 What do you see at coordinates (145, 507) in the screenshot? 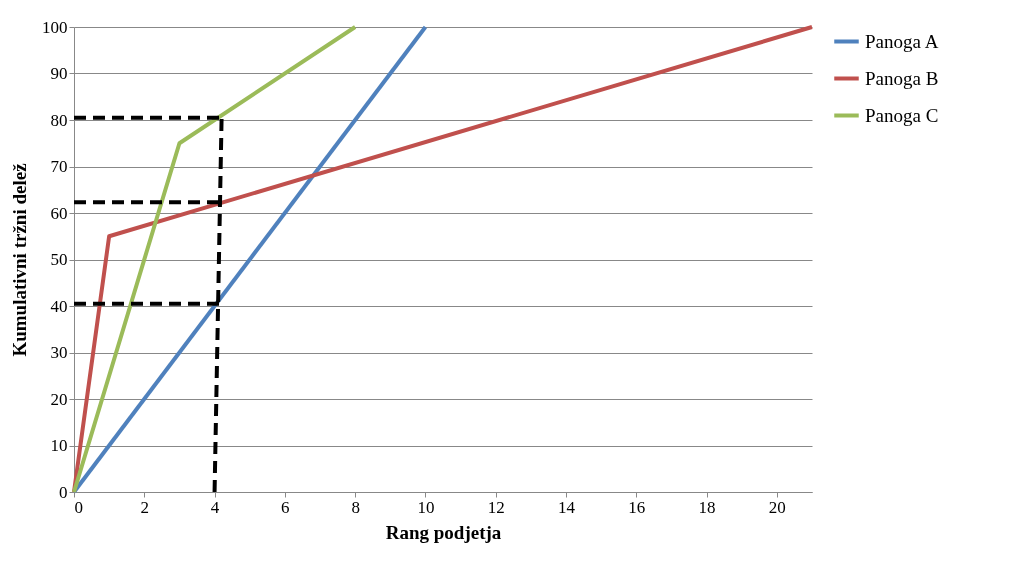
I see `x-tick-label: 2` at bounding box center [145, 507].